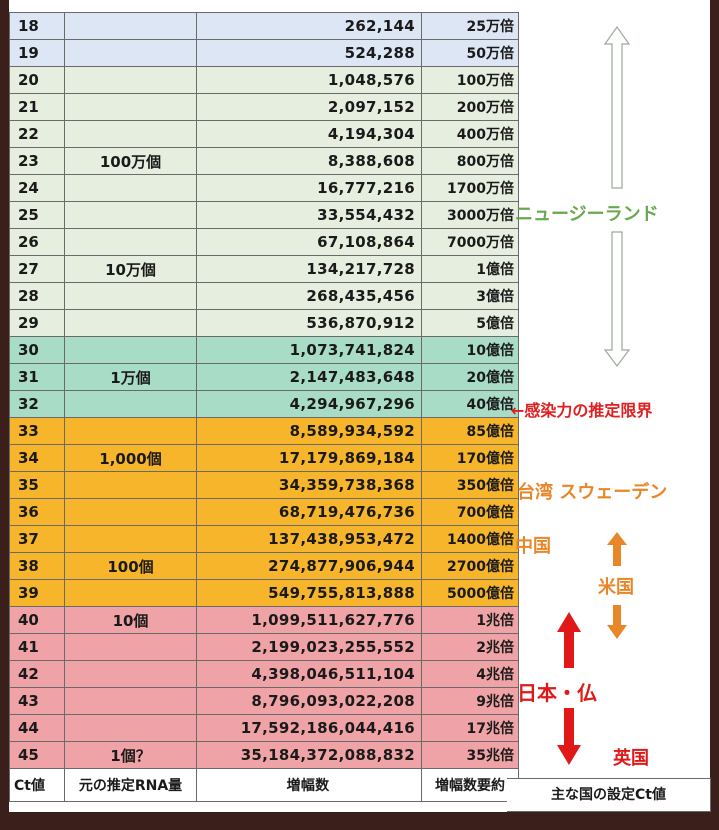 The width and height of the screenshot is (719, 830). I want to click on table-row: 19 524,288 50万倍, so click(264, 53).